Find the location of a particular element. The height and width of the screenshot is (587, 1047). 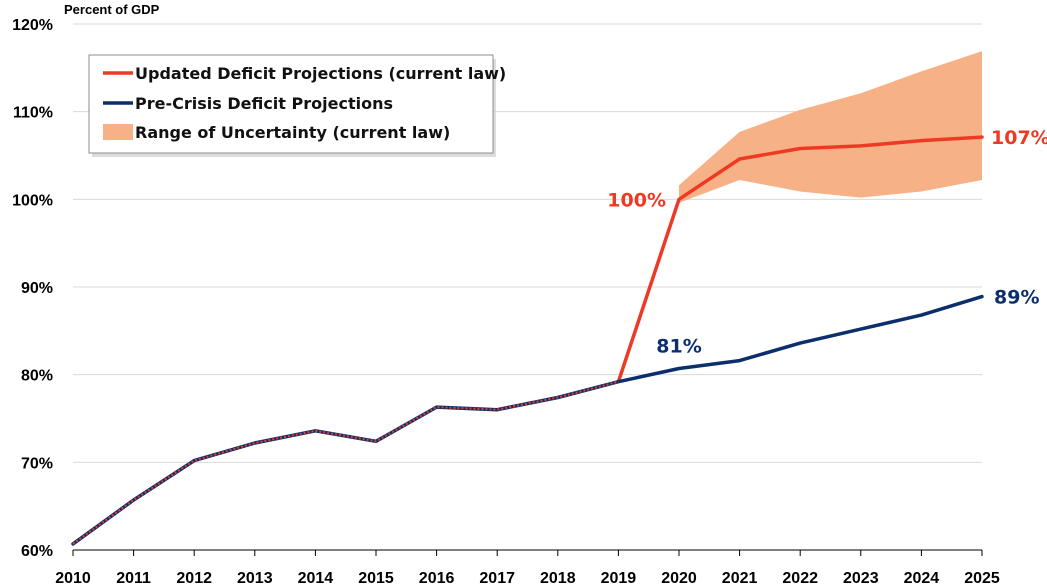

y-tick-label: 100% is located at coordinates (32, 200).